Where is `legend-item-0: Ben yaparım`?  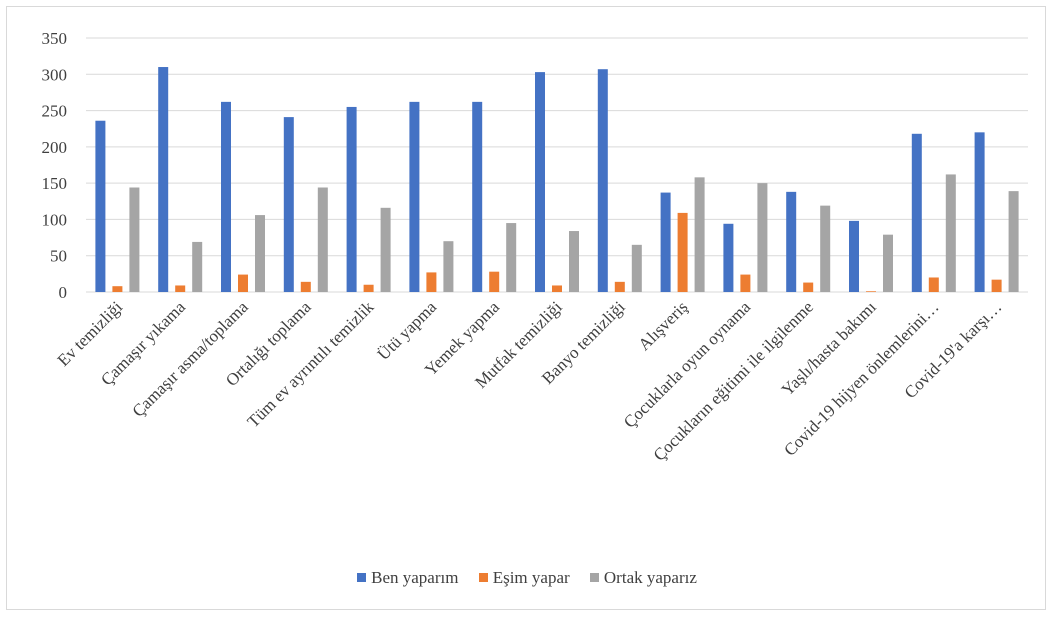 legend-item-0: Ben yaparım is located at coordinates (407, 578).